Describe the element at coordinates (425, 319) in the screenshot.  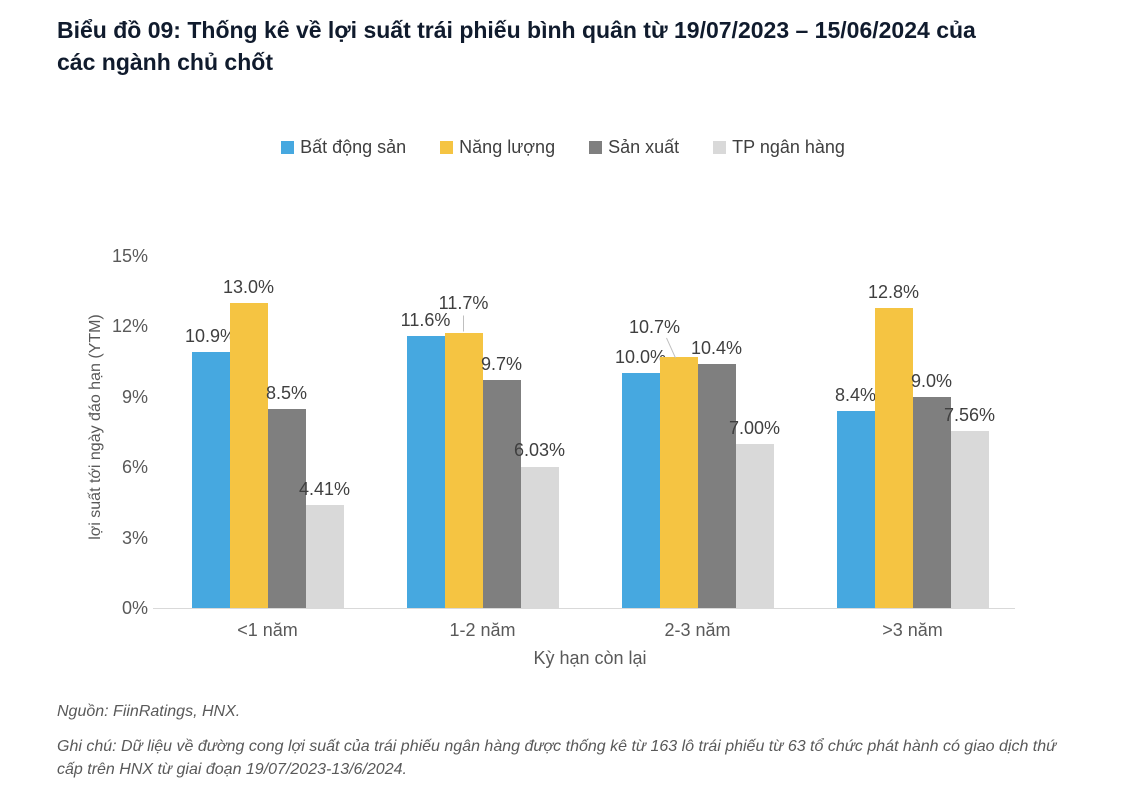
I see `bar-value-label: 11.6%` at that location.